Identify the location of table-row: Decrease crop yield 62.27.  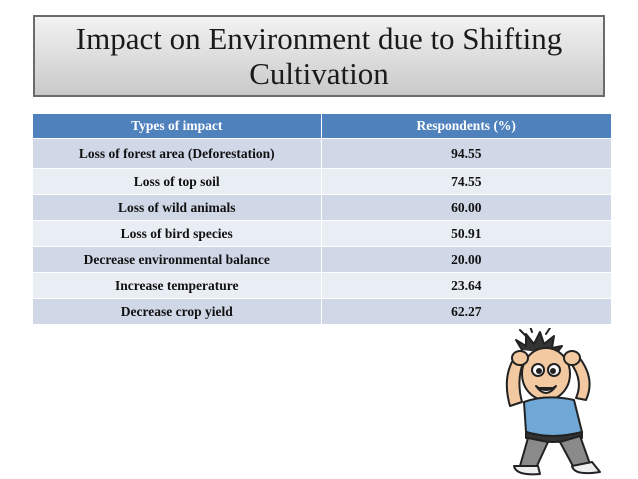
(322, 311).